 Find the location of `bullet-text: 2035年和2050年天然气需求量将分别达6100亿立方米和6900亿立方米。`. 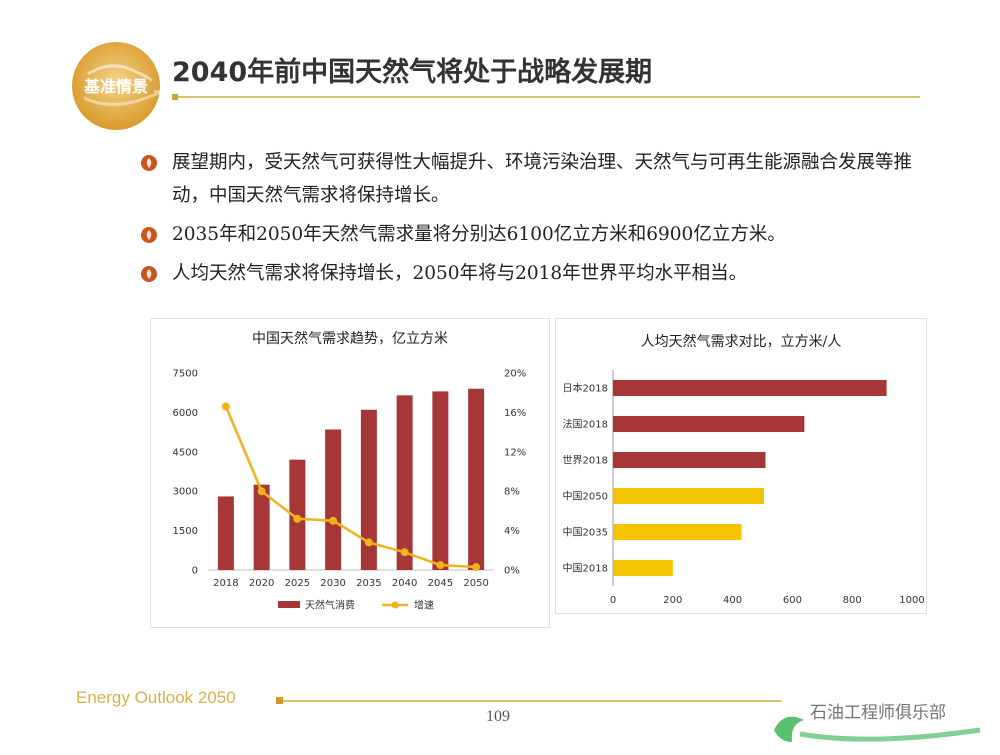

bullet-text: 2035年和2050年天然气需求量将分别达6100亿立方米和6900亿立方米。 is located at coordinates (479, 234).